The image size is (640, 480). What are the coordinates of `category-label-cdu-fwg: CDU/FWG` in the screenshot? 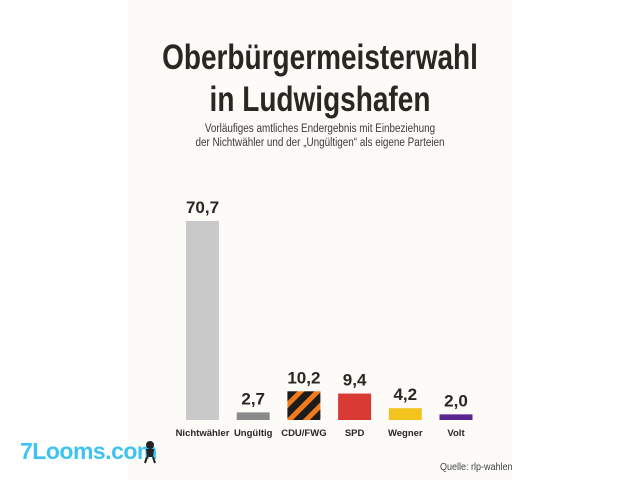 It's located at (303, 433).